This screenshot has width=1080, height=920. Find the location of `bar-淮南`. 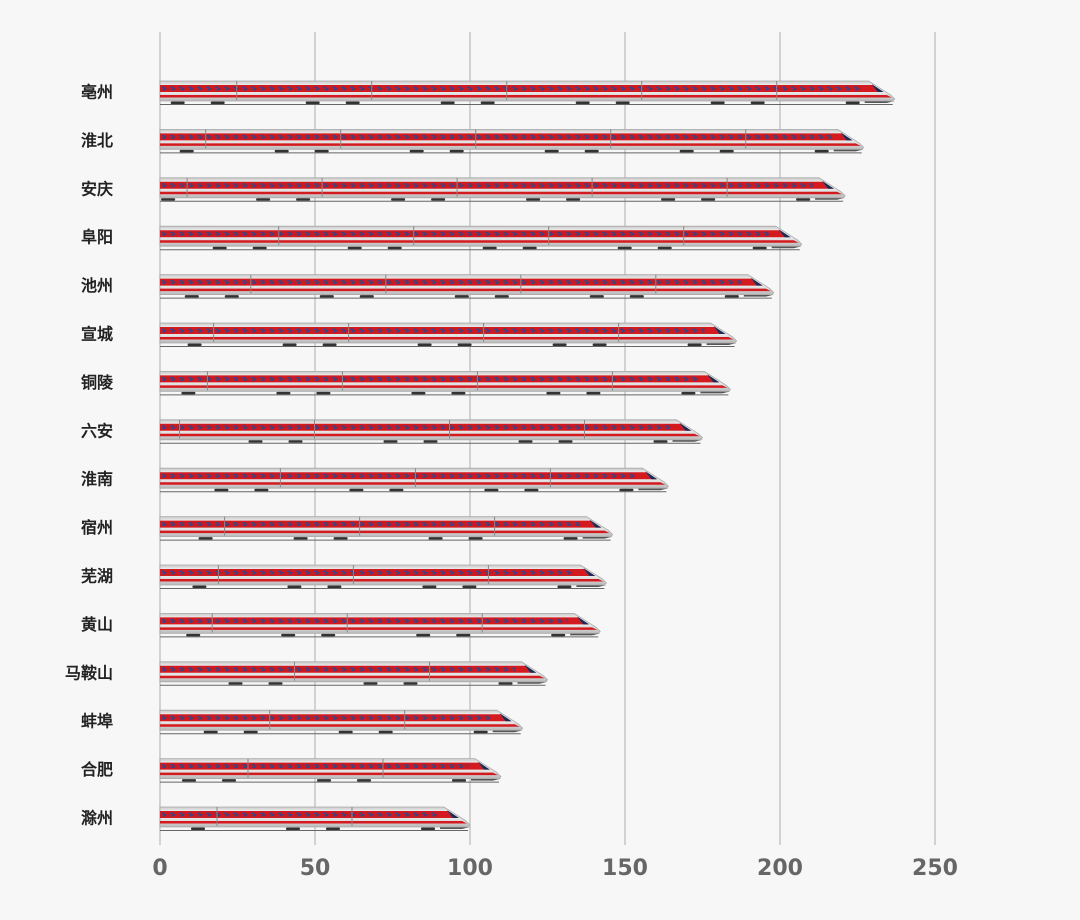

bar-淮南 is located at coordinates (414, 480).